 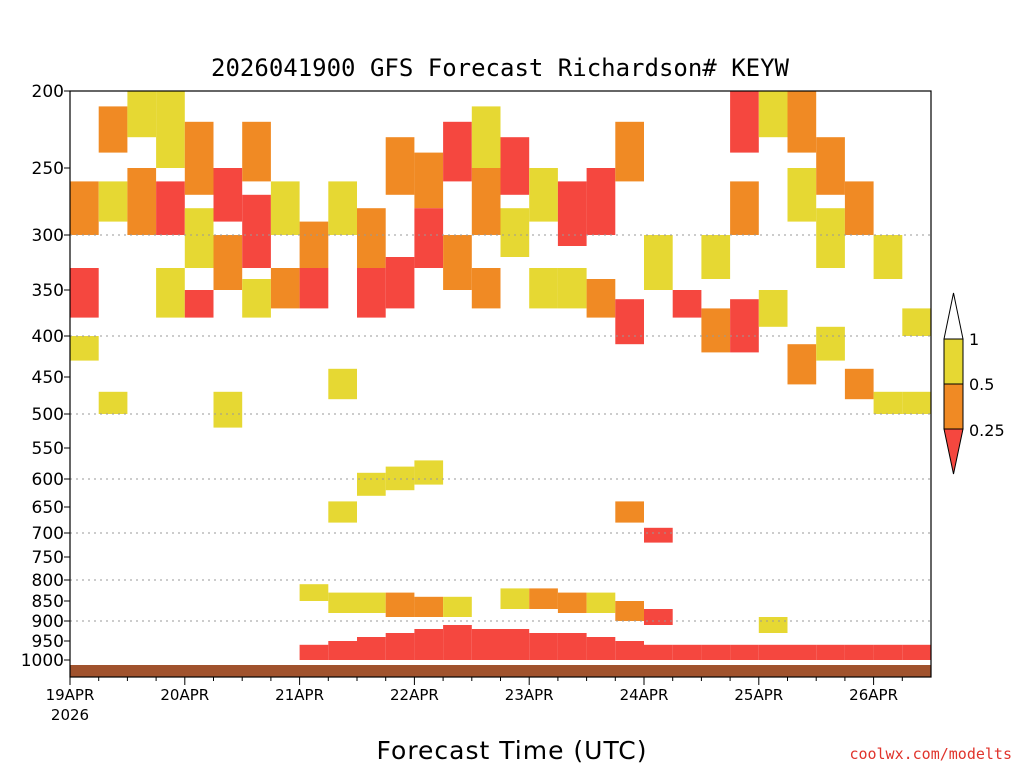 I want to click on x-tick-label: 26APR, so click(x=873, y=695).